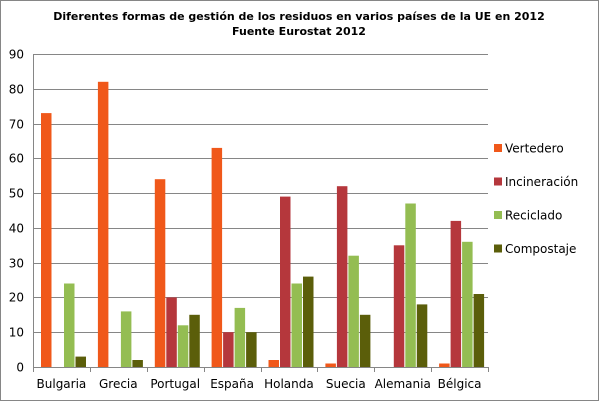 The image size is (599, 401). I want to click on bar-incineración-españa, so click(228, 349).